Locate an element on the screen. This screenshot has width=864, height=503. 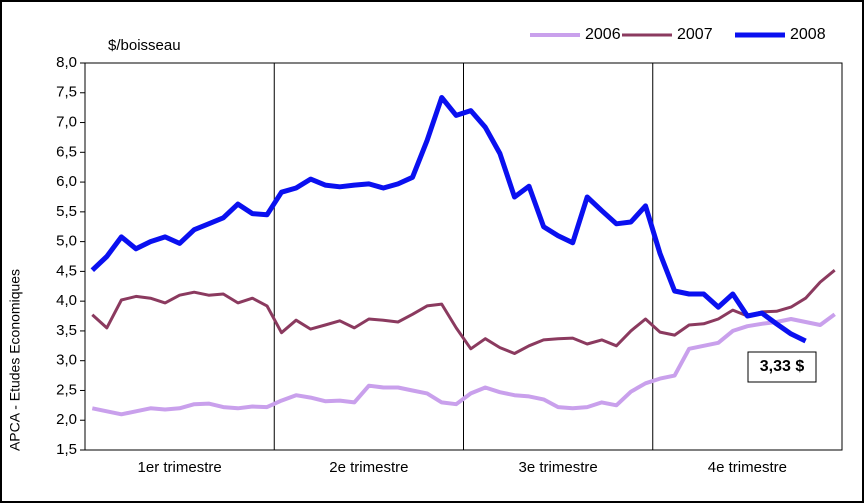
annotation: 3,33 $ is located at coordinates (782, 366).